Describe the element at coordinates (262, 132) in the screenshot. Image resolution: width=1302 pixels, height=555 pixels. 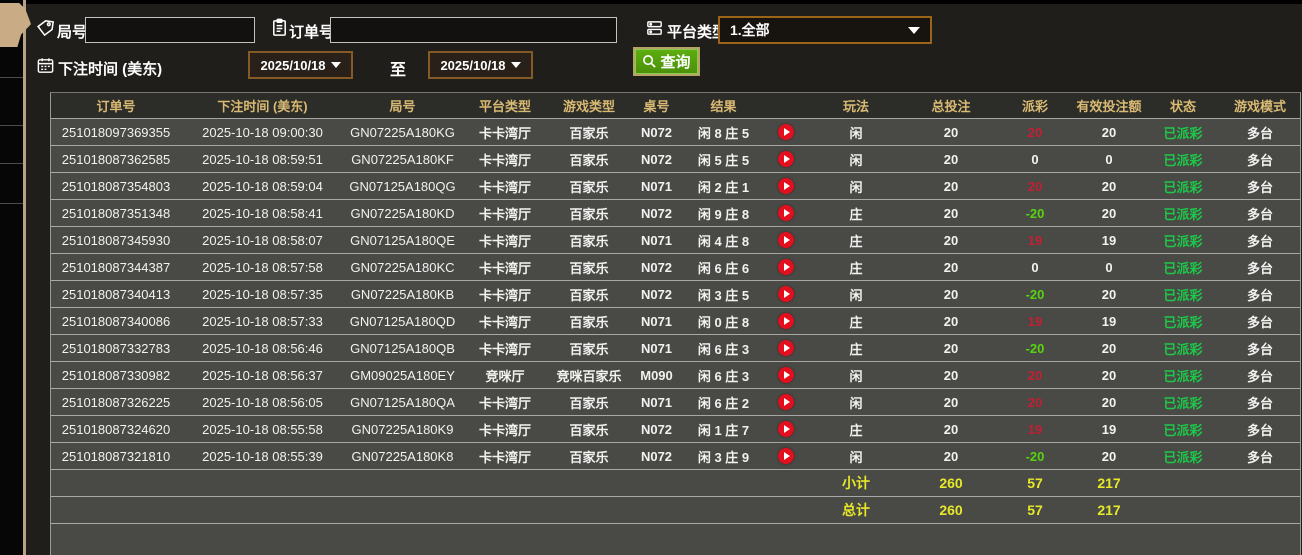
I see `cell-time: 2025-10-18 09:00:30` at that location.